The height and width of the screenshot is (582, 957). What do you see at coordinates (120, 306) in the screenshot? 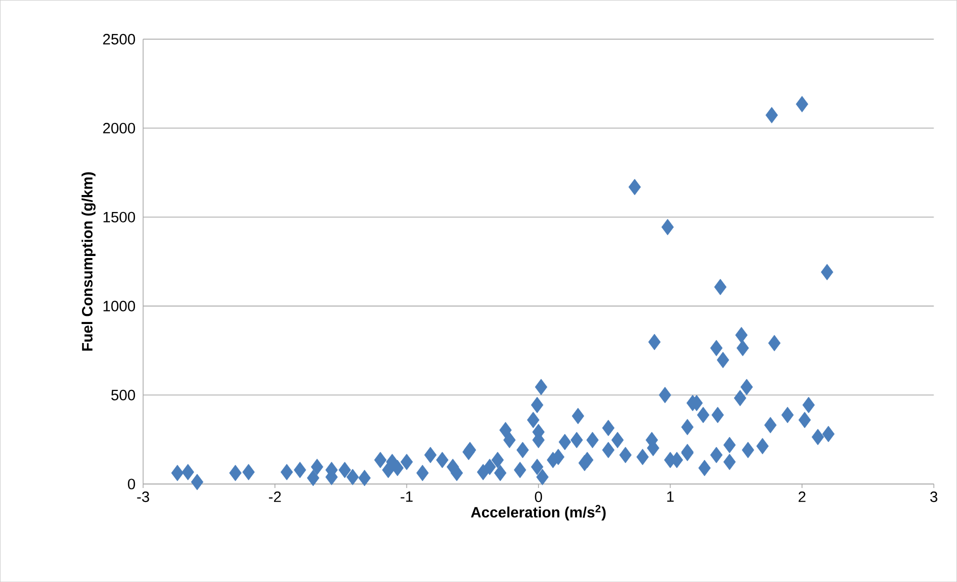
I see `y-tick-label: 1000` at bounding box center [120, 306].